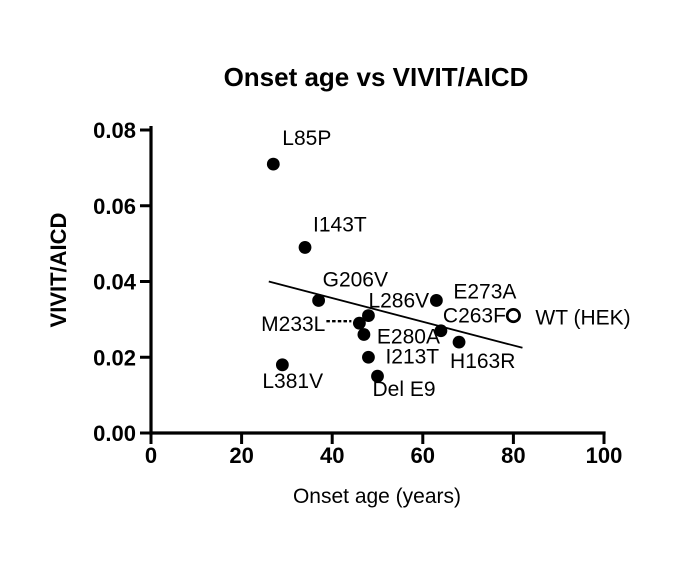 The height and width of the screenshot is (563, 700). What do you see at coordinates (293, 324) in the screenshot?
I see `point-label-m233l: M233L` at bounding box center [293, 324].